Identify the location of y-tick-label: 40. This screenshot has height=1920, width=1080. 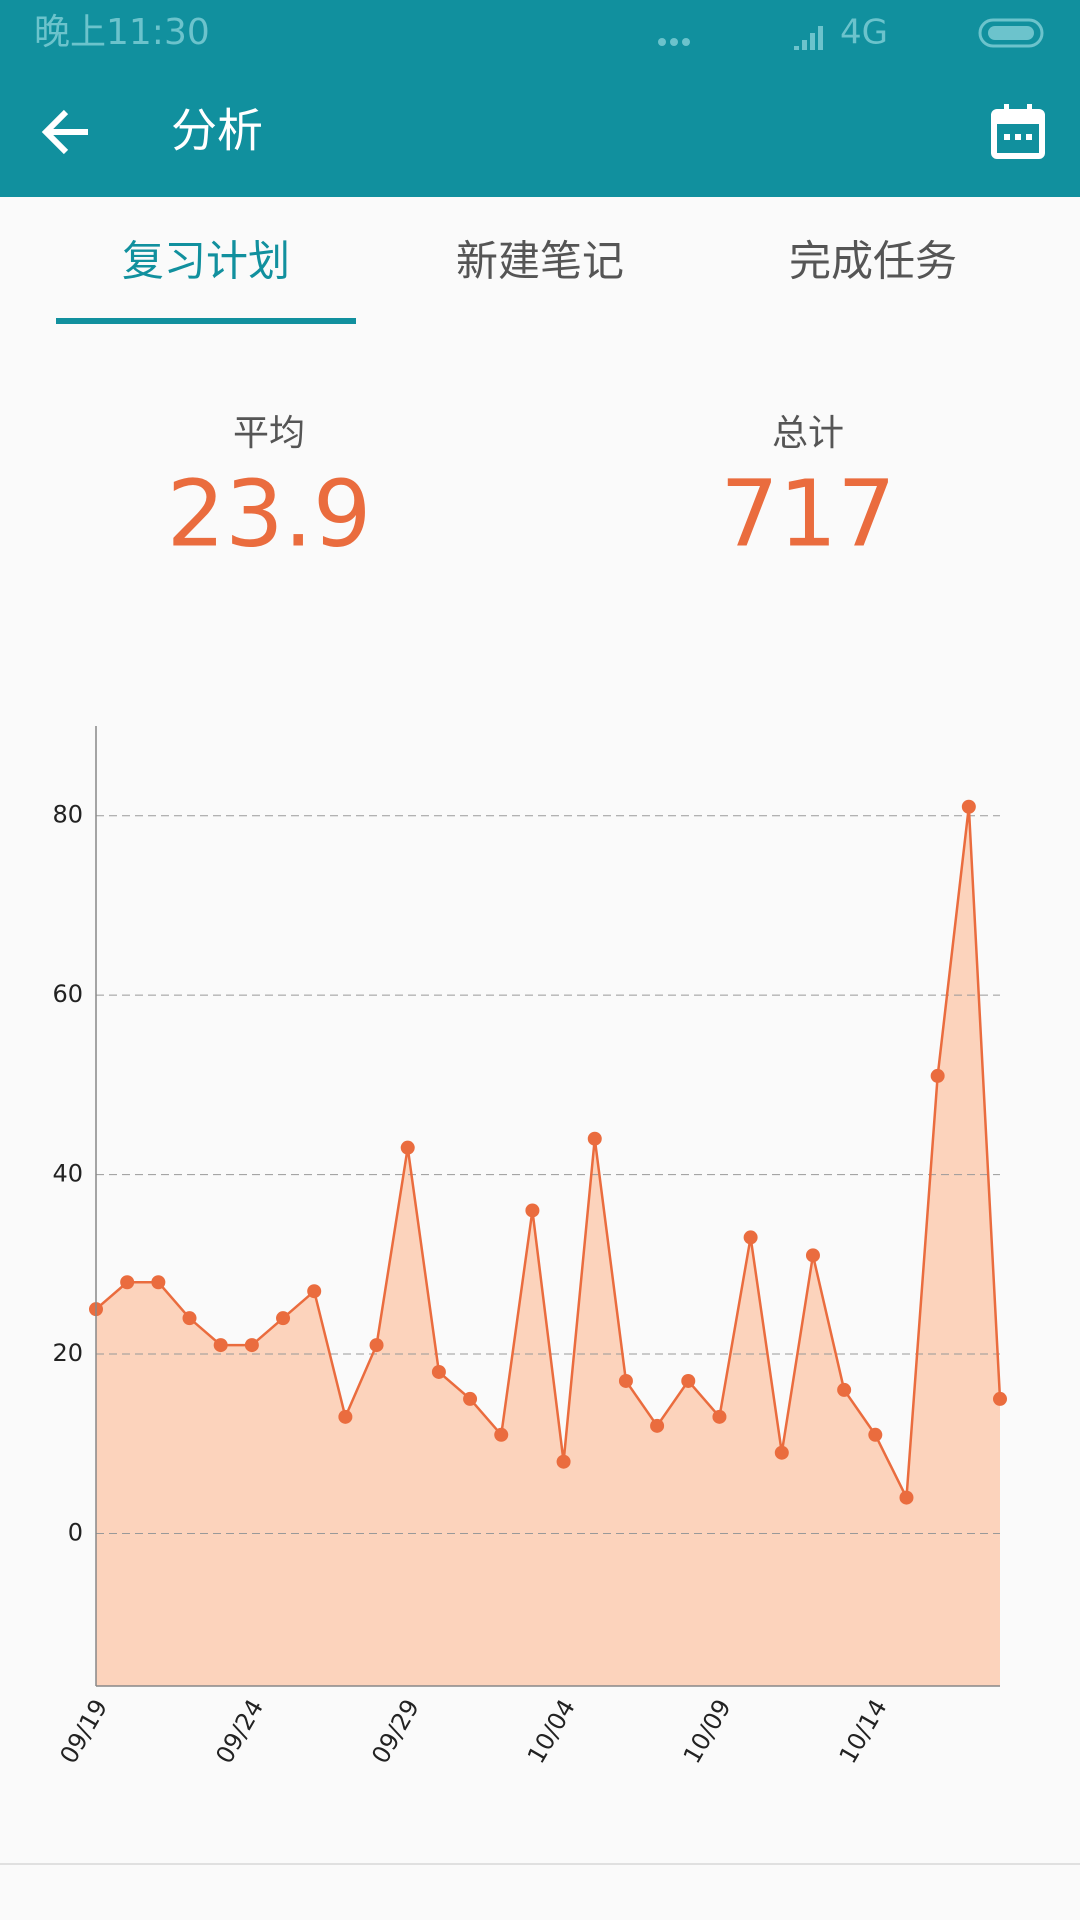
(67, 1174).